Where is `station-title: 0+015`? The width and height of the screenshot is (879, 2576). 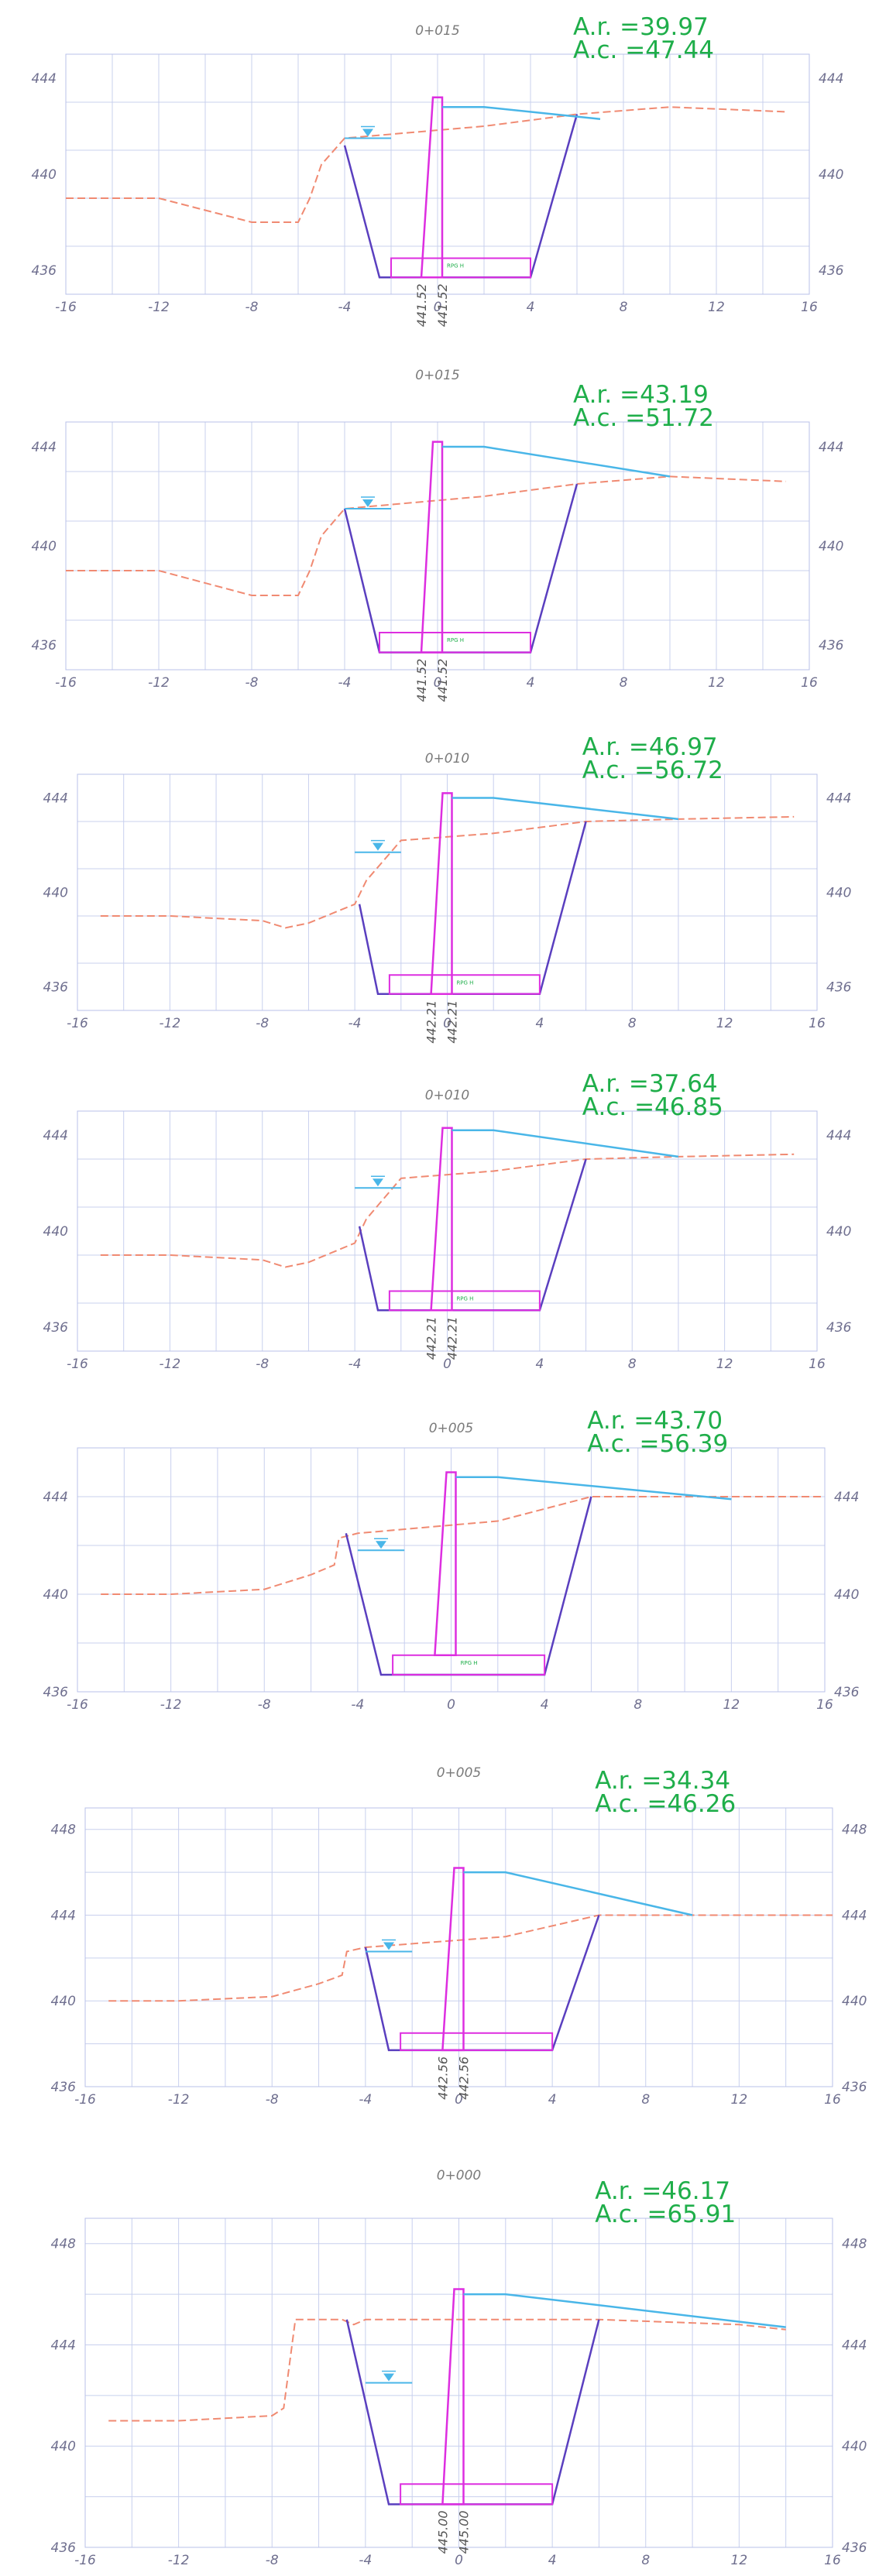 station-title: 0+015 is located at coordinates (438, 31).